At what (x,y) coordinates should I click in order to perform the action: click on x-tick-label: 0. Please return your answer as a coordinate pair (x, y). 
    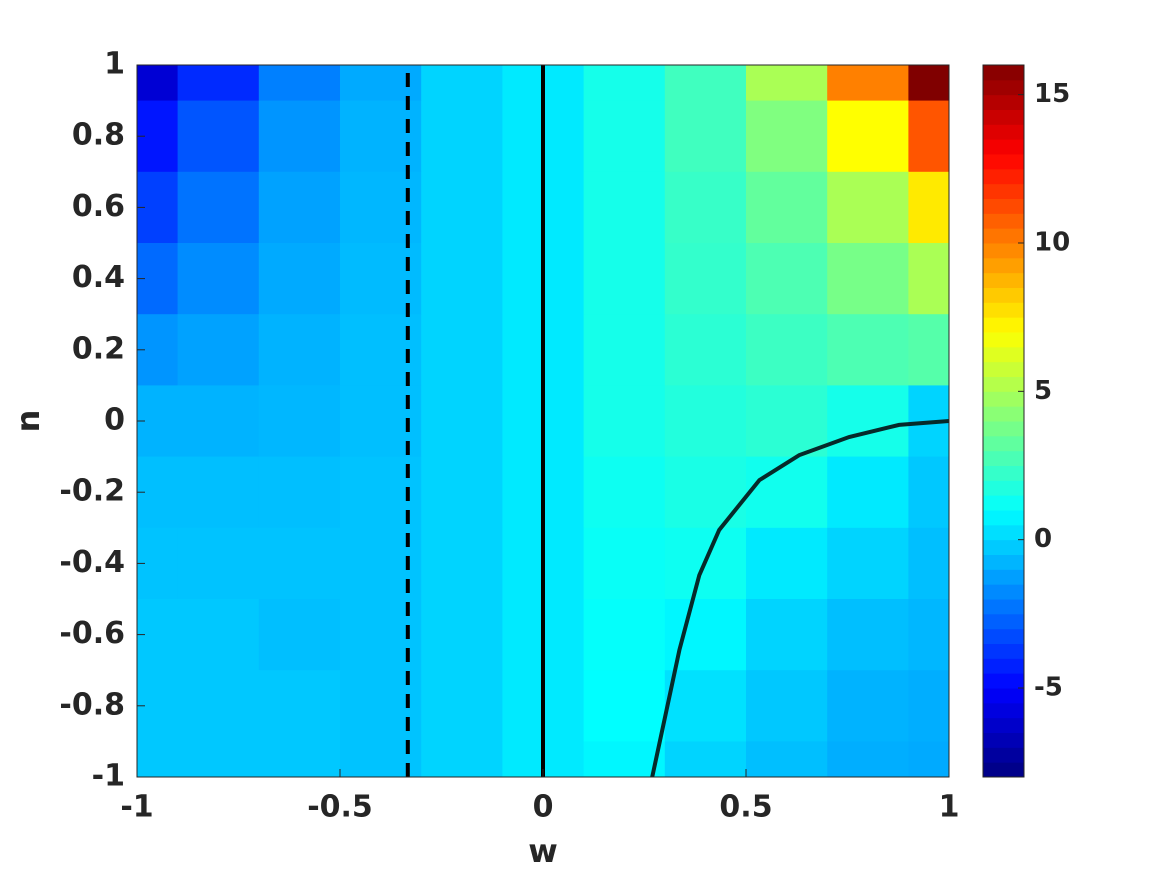
    Looking at the image, I should click on (543, 807).